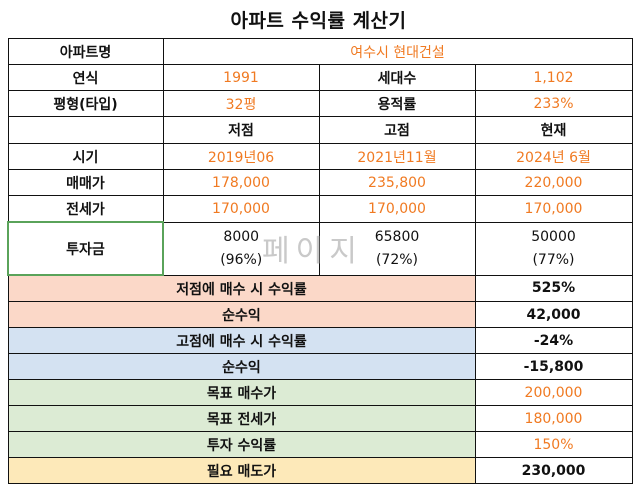  I want to click on investment-return-value: 150%, so click(553, 444).